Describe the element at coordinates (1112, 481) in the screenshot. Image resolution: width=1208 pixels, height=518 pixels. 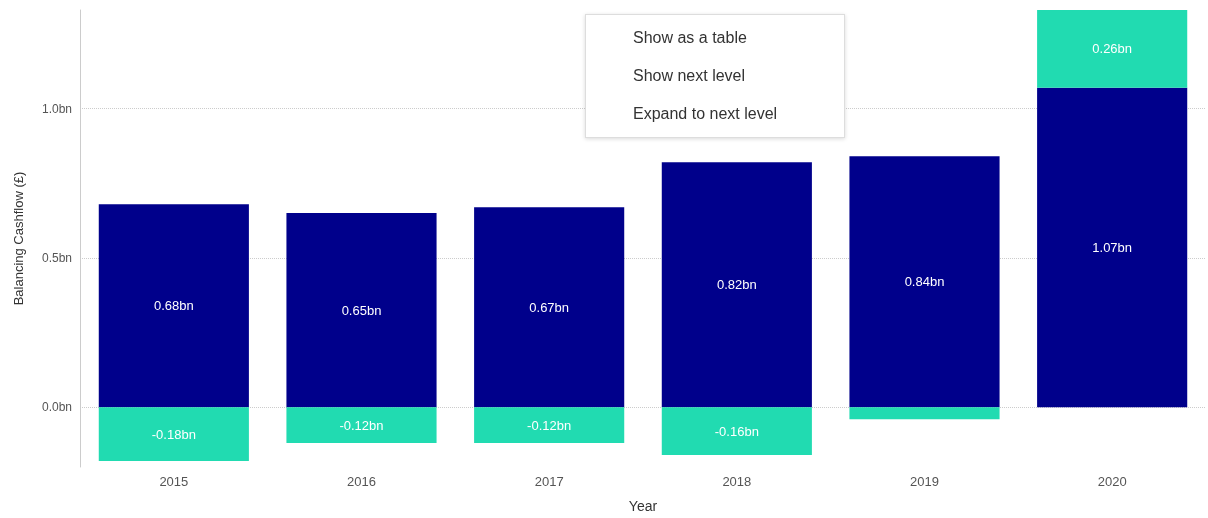
I see `x-tick-label: 2020` at that location.